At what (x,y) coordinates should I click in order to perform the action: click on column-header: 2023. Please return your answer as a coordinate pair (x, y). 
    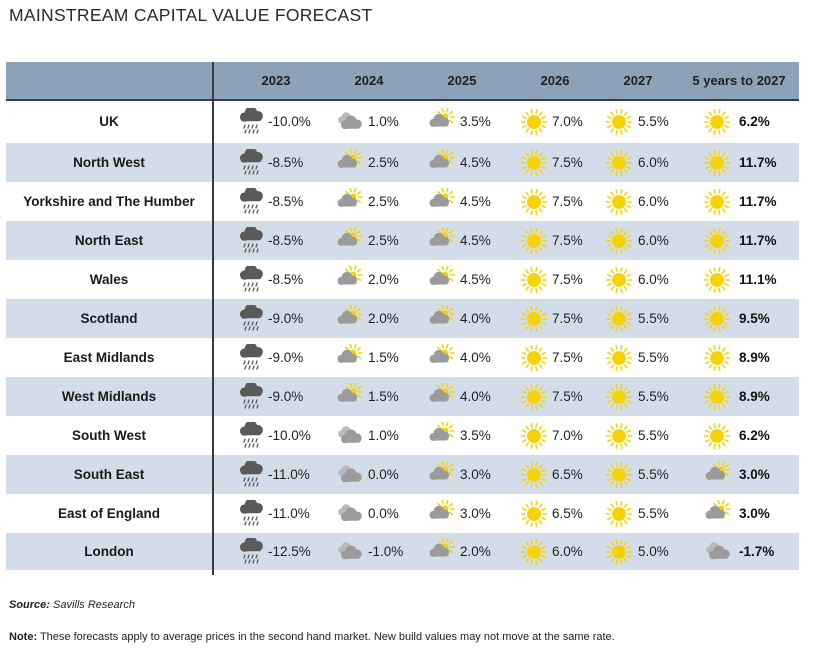
    Looking at the image, I should click on (276, 80).